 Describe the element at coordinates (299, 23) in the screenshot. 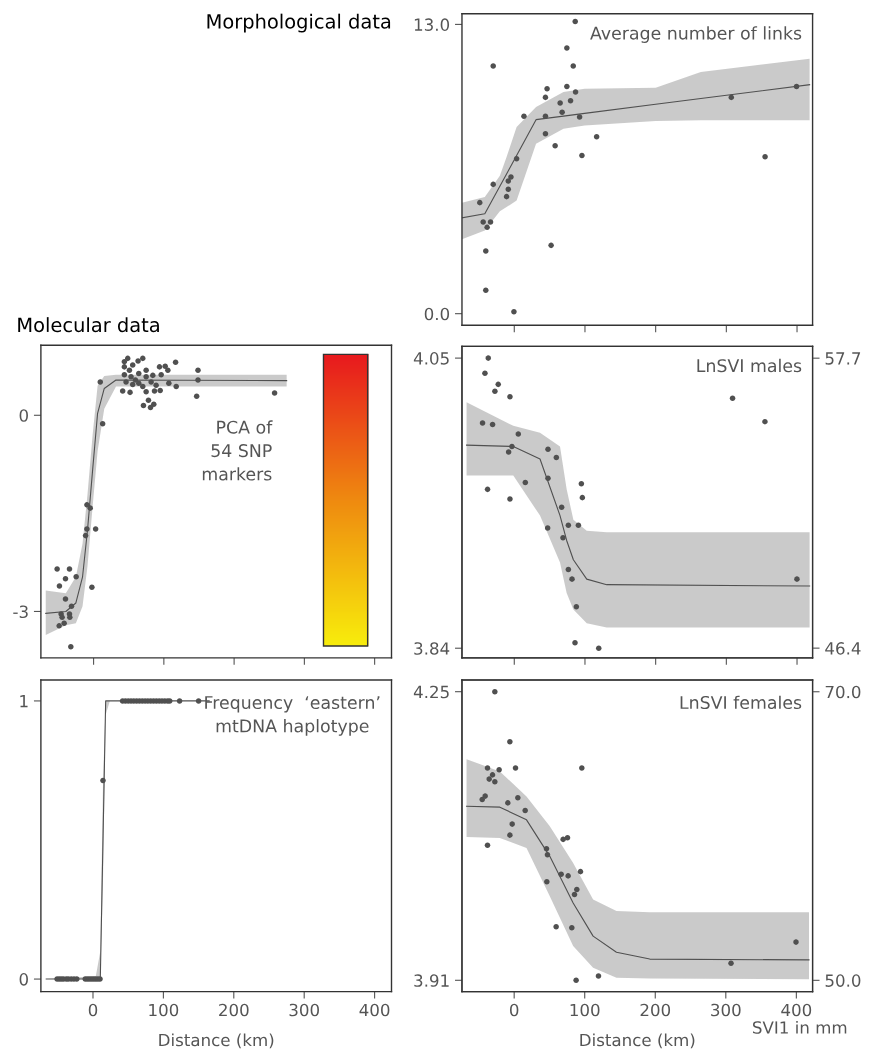

I see `text: Morphological data` at that location.